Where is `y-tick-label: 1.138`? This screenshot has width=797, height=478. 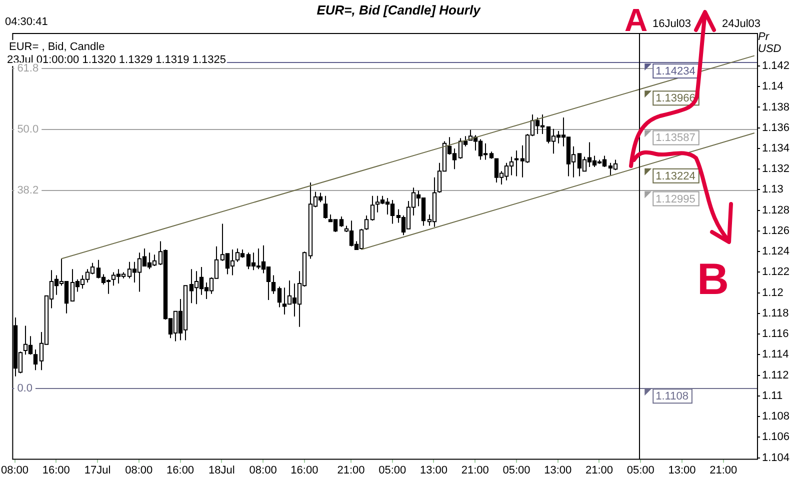
y-tick-label: 1.138 is located at coordinates (776, 107).